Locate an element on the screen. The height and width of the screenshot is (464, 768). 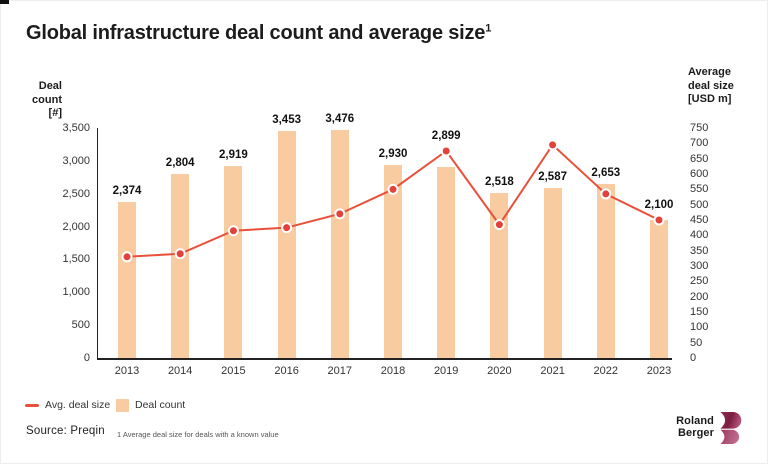
value-label-2017: 3,476 is located at coordinates (340, 118).